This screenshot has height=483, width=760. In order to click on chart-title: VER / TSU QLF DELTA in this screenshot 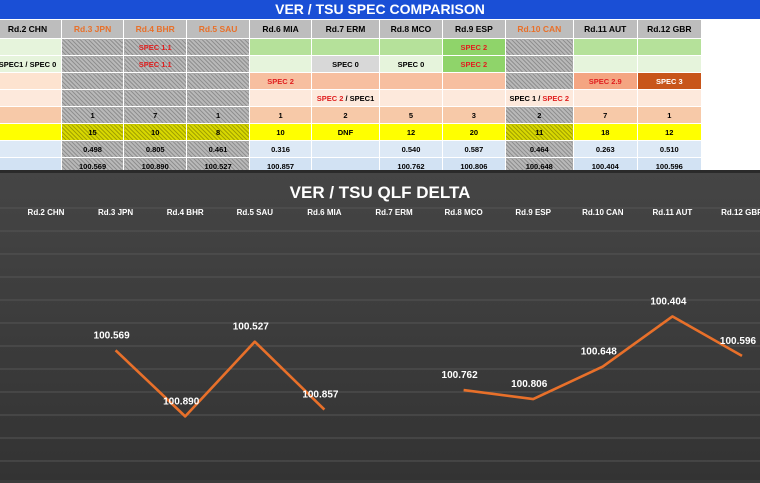, I will do `click(380, 192)`.